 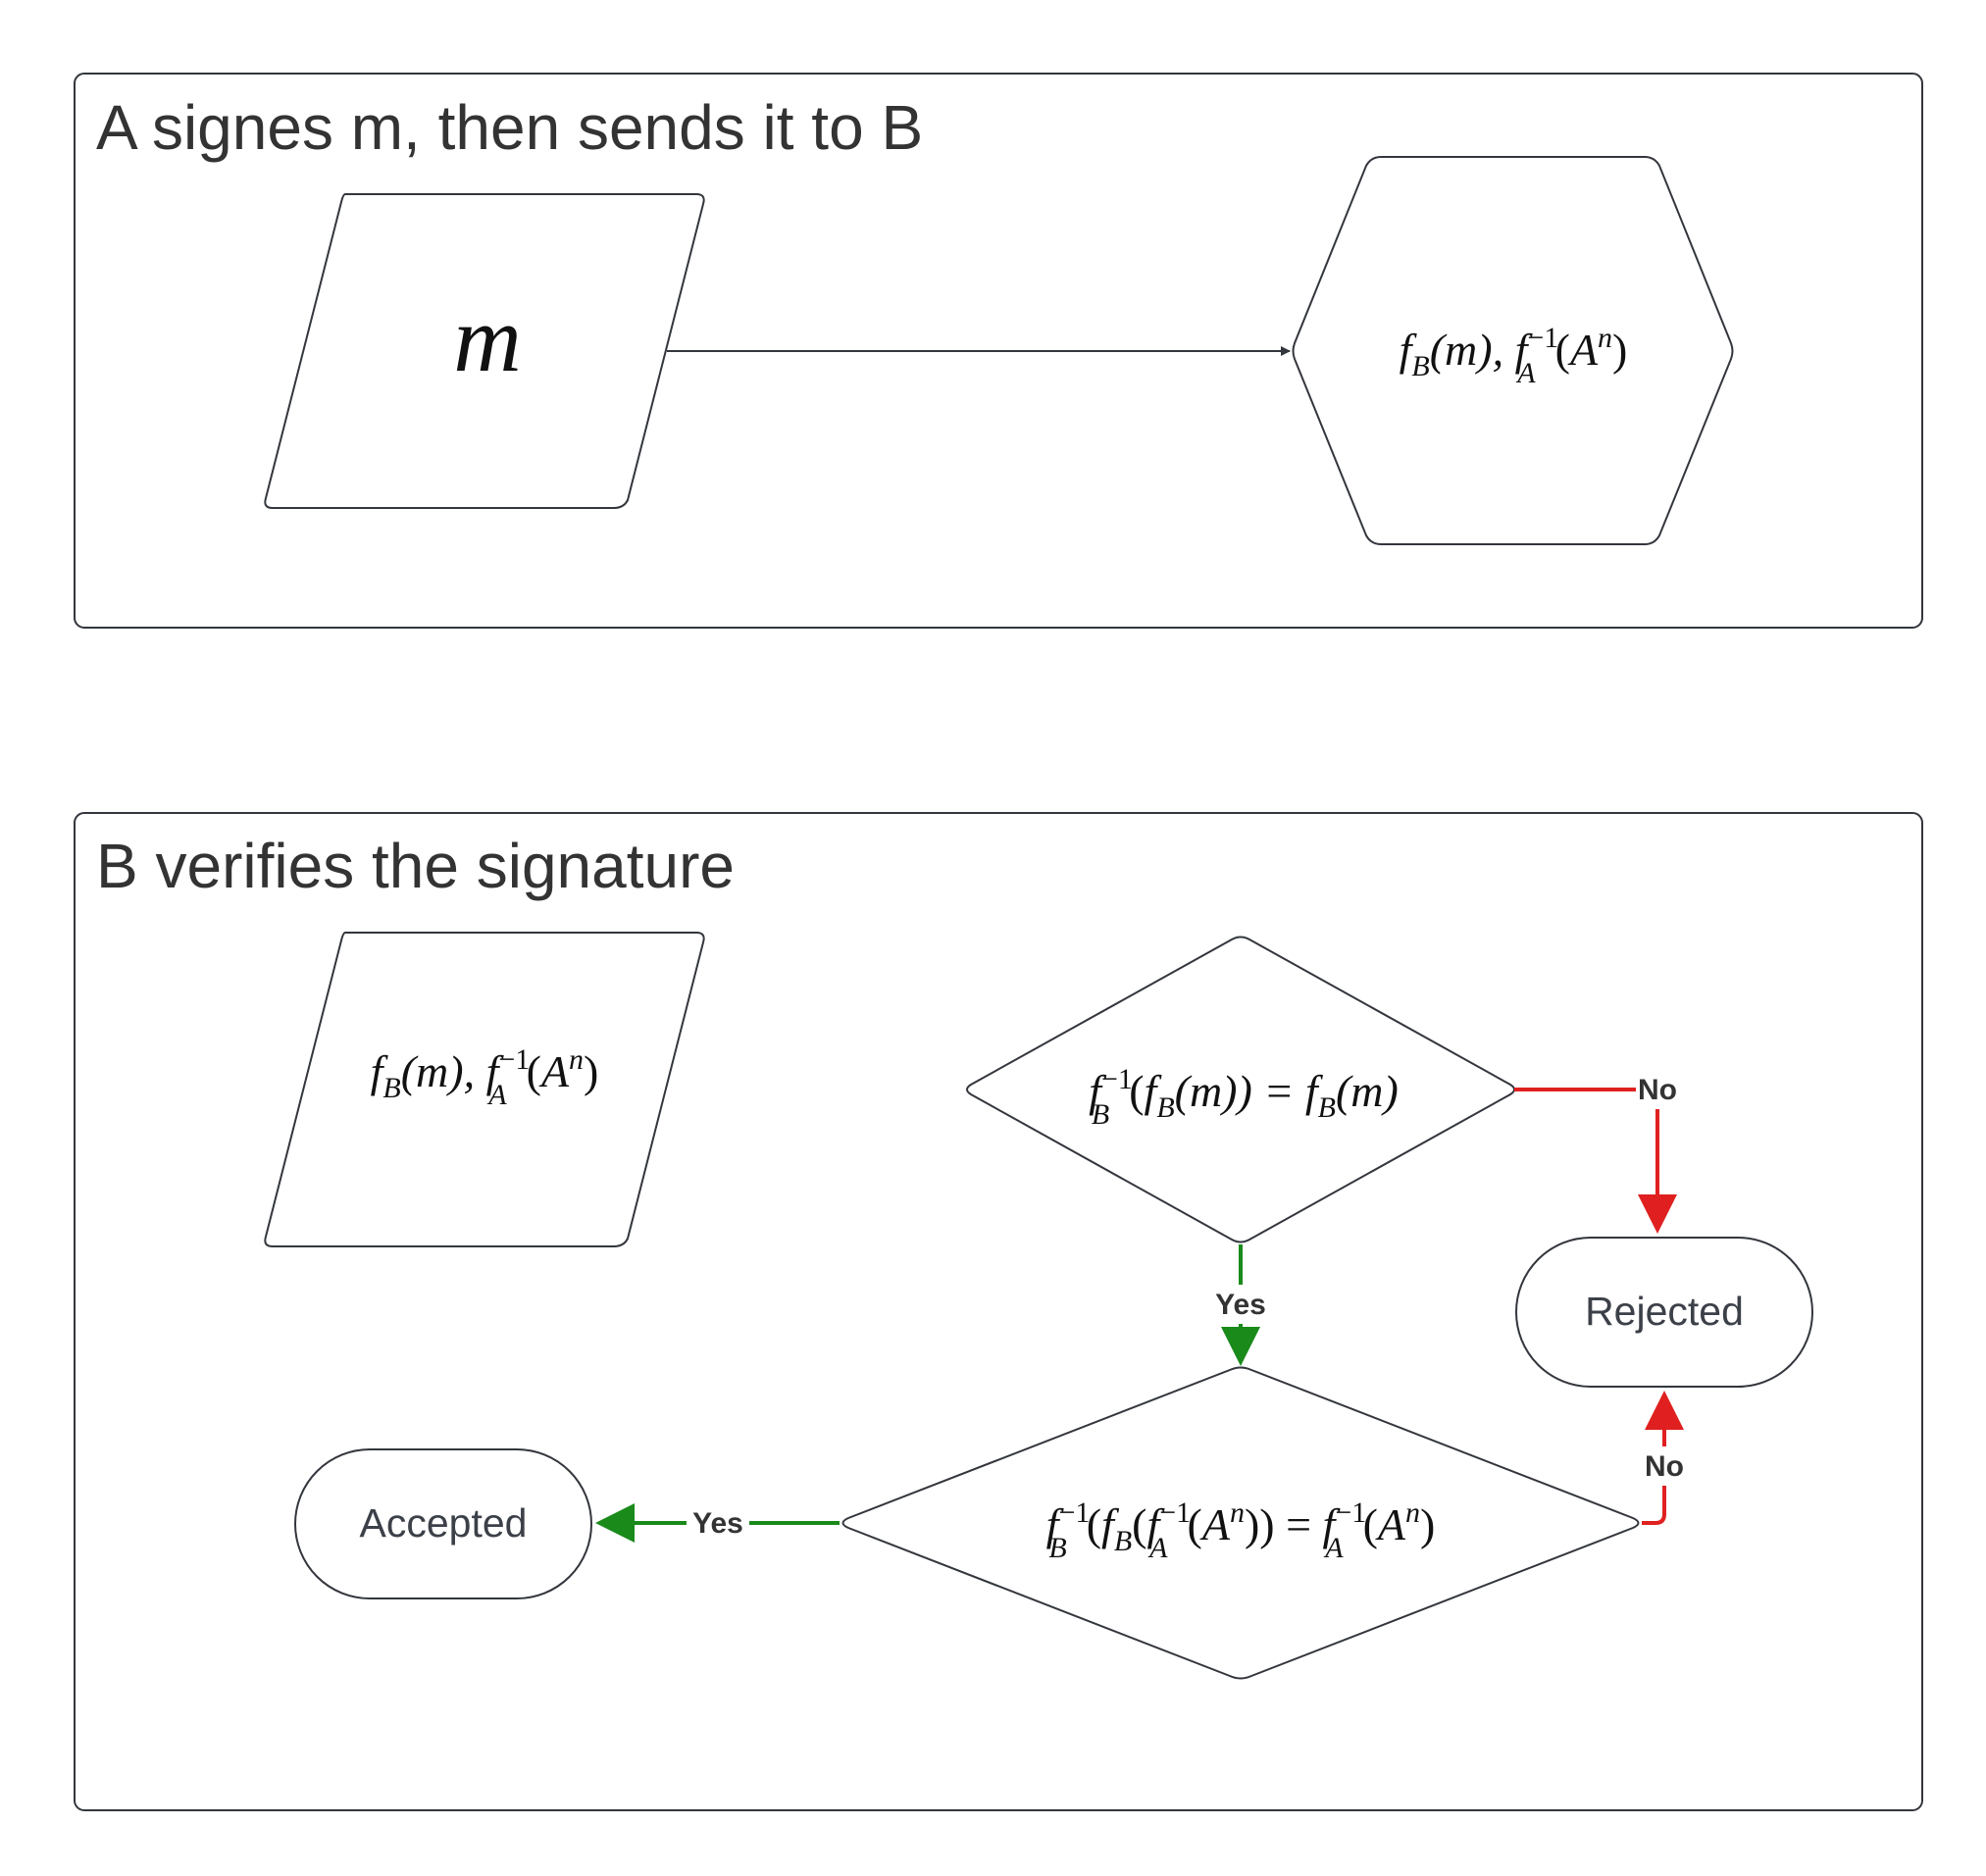 I want to click on check1-diamond, so click(x=1240, y=1089).